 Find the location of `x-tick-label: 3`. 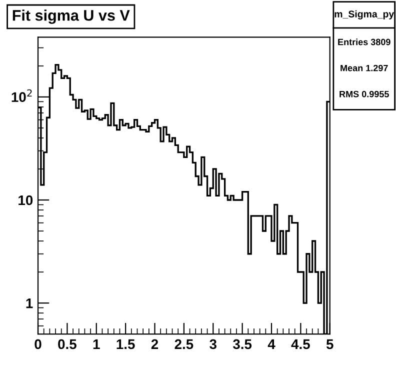

x-tick-label: 3 is located at coordinates (213, 344).